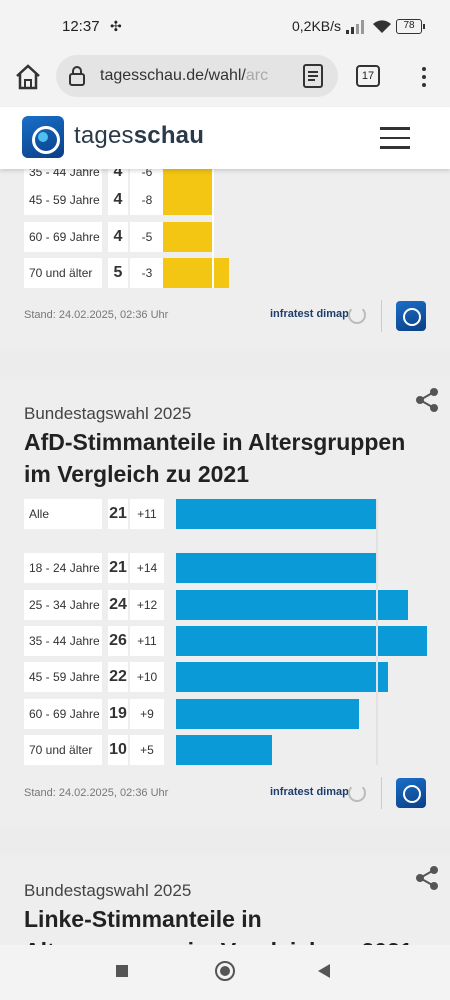  What do you see at coordinates (225, 27) in the screenshot?
I see `status-bar: 12:37 ✣ 0,2KB/s 78` at bounding box center [225, 27].